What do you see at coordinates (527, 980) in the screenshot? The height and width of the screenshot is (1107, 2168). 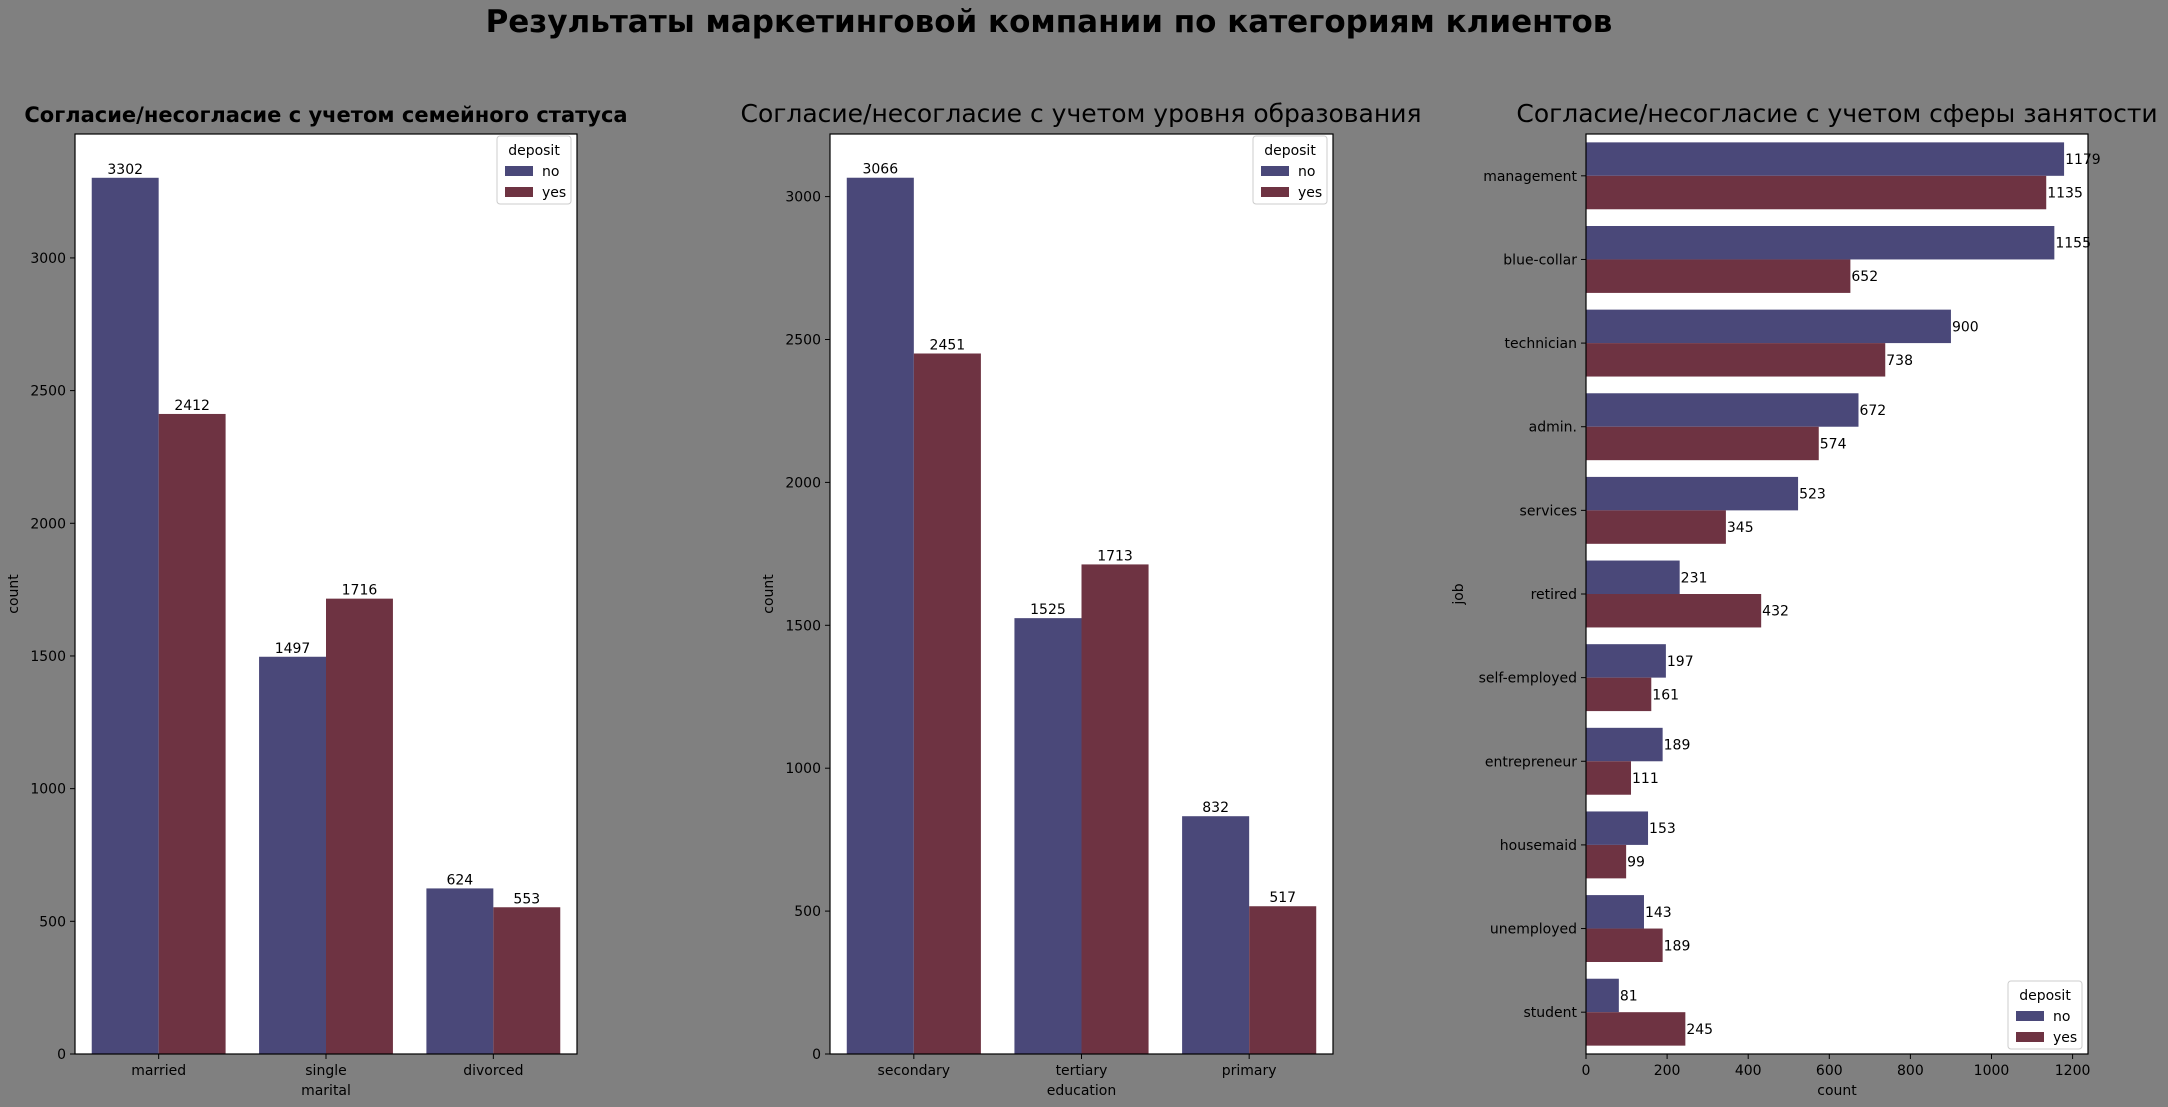 I see `bar-divorced-yes` at bounding box center [527, 980].